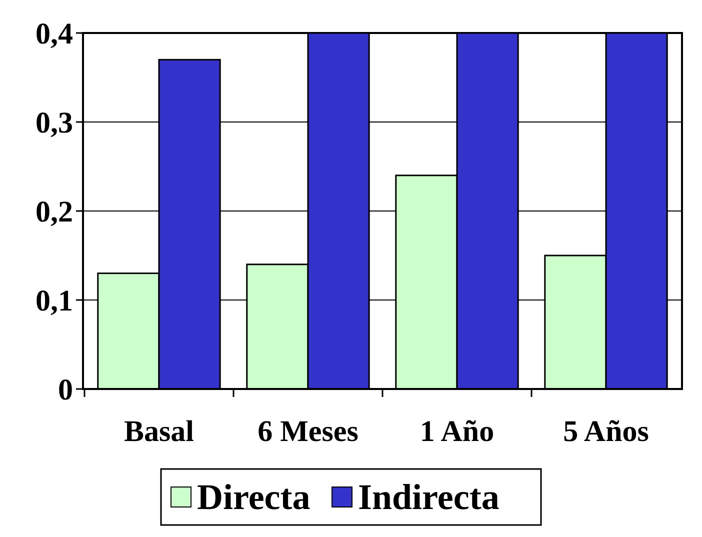  What do you see at coordinates (65, 390) in the screenshot?
I see `y-tick-label: 0` at bounding box center [65, 390].